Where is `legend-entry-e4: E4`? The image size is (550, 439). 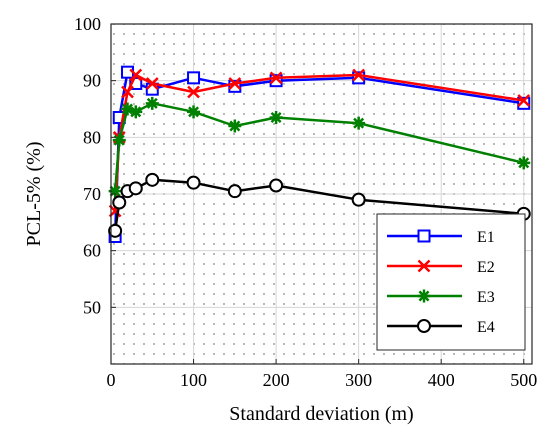 legend-entry-e4: E4 is located at coordinates (441, 327).